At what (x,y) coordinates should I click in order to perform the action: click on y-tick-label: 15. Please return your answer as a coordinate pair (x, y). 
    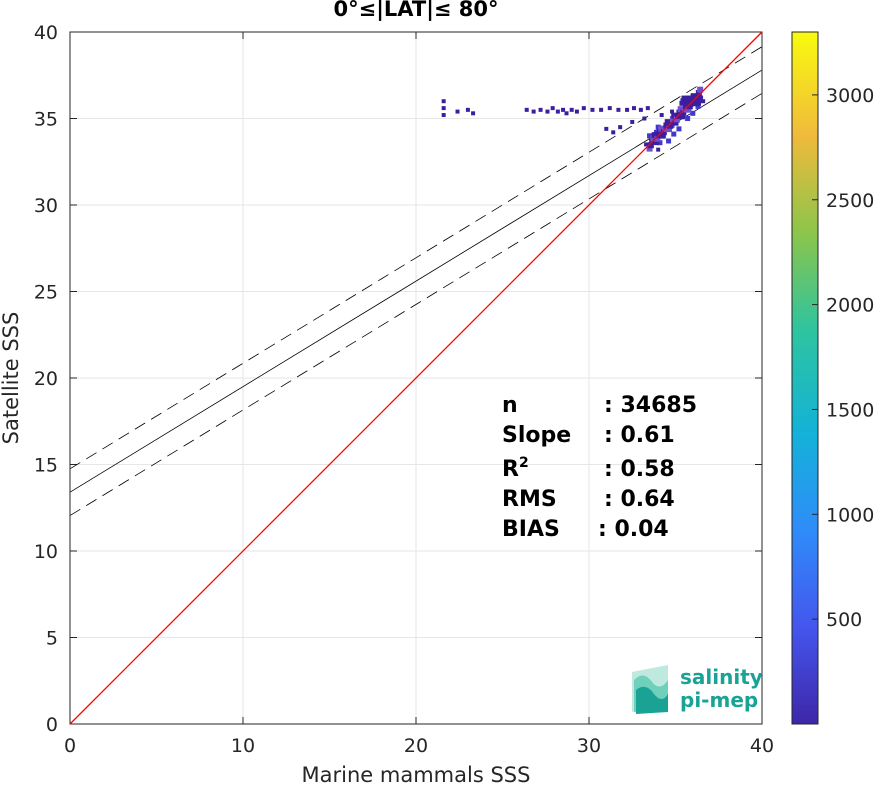
    Looking at the image, I should click on (46, 466).